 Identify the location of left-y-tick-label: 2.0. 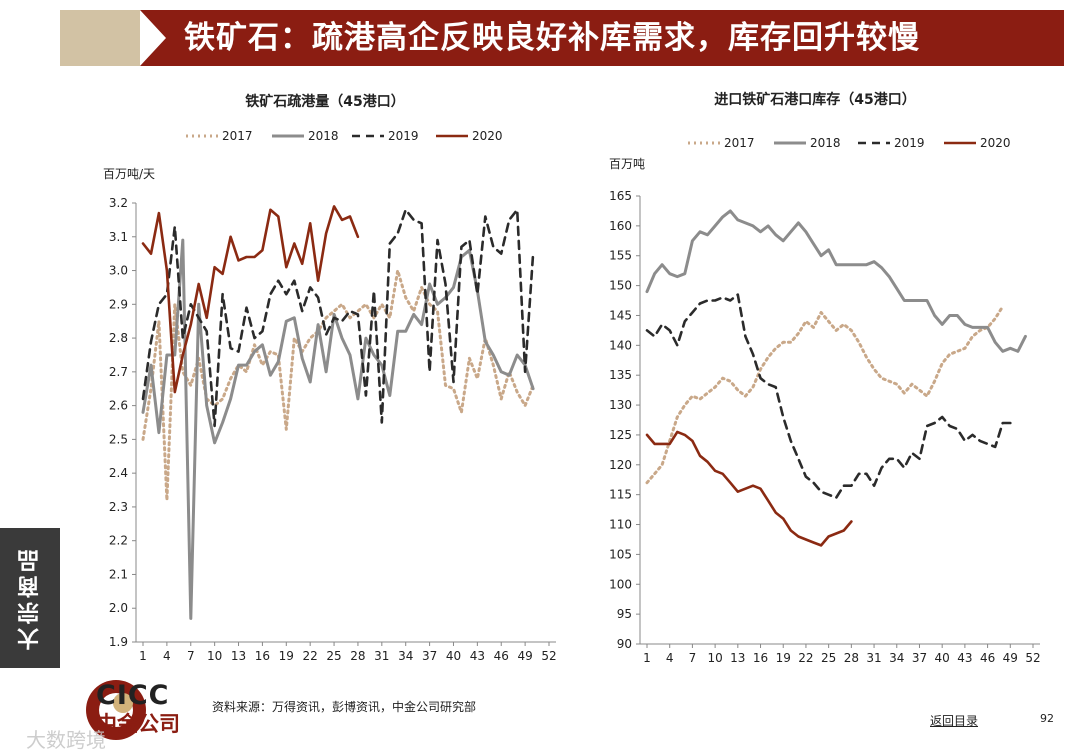
(118, 608).